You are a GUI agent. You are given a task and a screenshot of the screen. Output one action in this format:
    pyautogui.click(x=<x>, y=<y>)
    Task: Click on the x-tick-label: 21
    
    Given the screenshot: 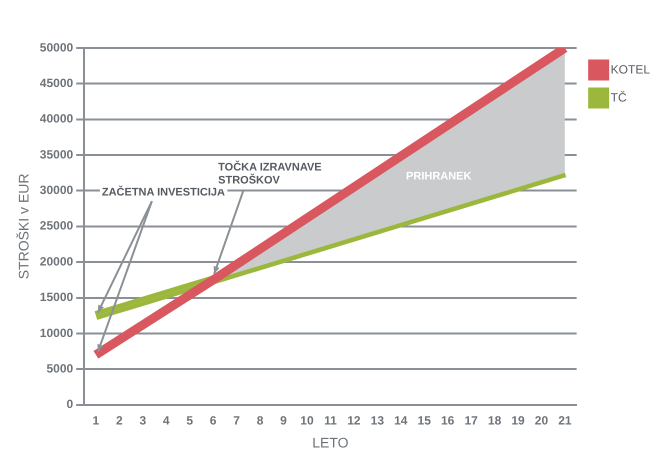 What is the action you would take?
    pyautogui.click(x=565, y=420)
    